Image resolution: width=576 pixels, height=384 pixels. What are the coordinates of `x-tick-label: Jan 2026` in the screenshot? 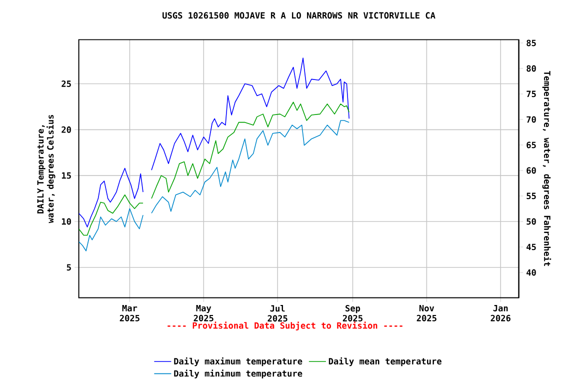 It's located at (500, 313).